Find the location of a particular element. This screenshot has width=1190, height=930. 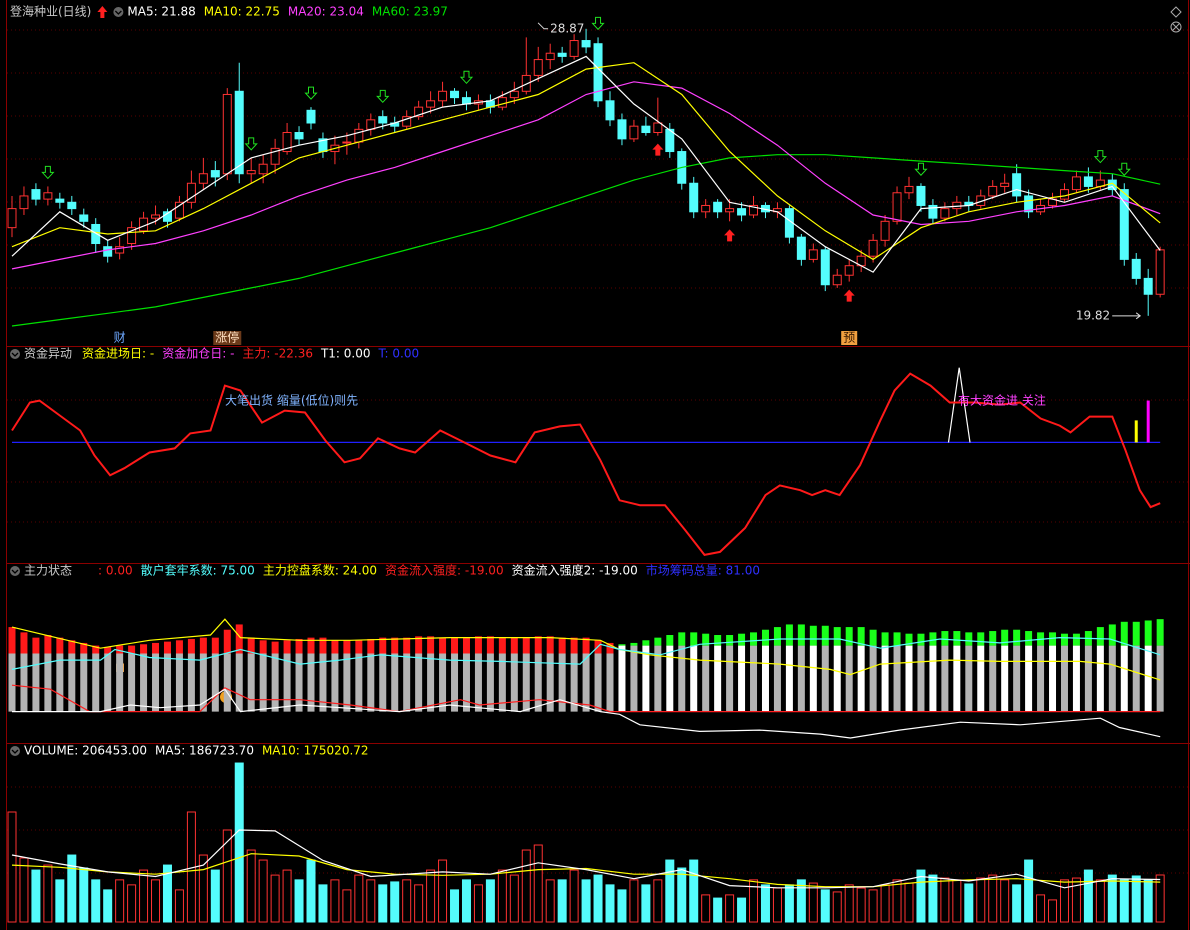

signal-bar is located at coordinates (1136, 431).